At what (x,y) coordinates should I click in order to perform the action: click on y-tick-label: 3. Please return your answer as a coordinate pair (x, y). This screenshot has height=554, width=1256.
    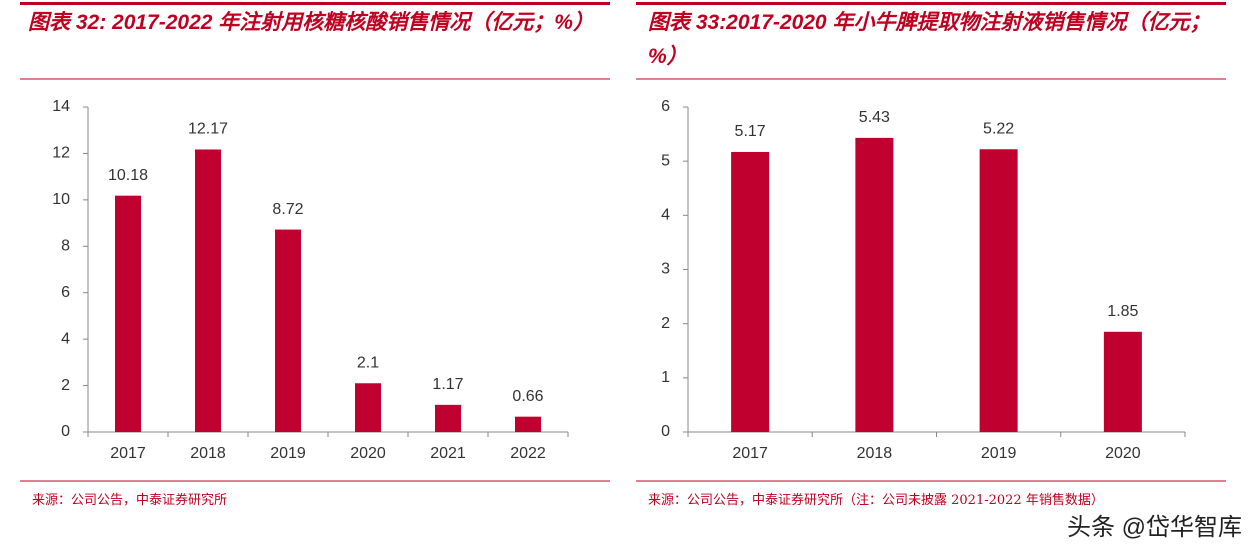
    Looking at the image, I should click on (665, 269).